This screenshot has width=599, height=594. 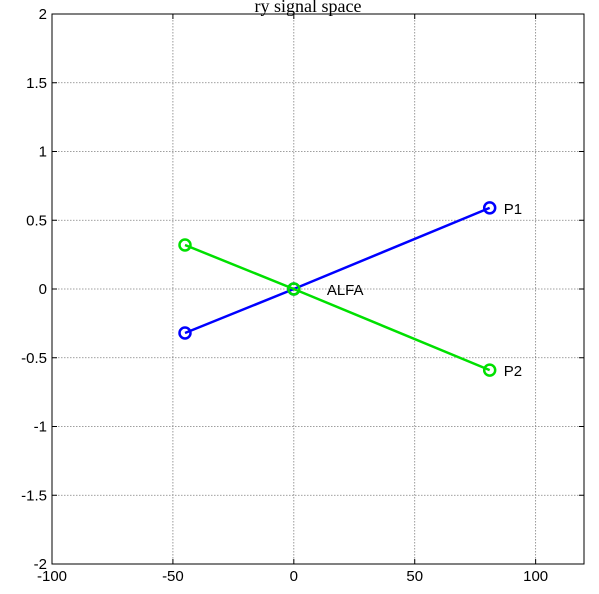 I want to click on y-tick-label: 1, so click(x=43, y=152).